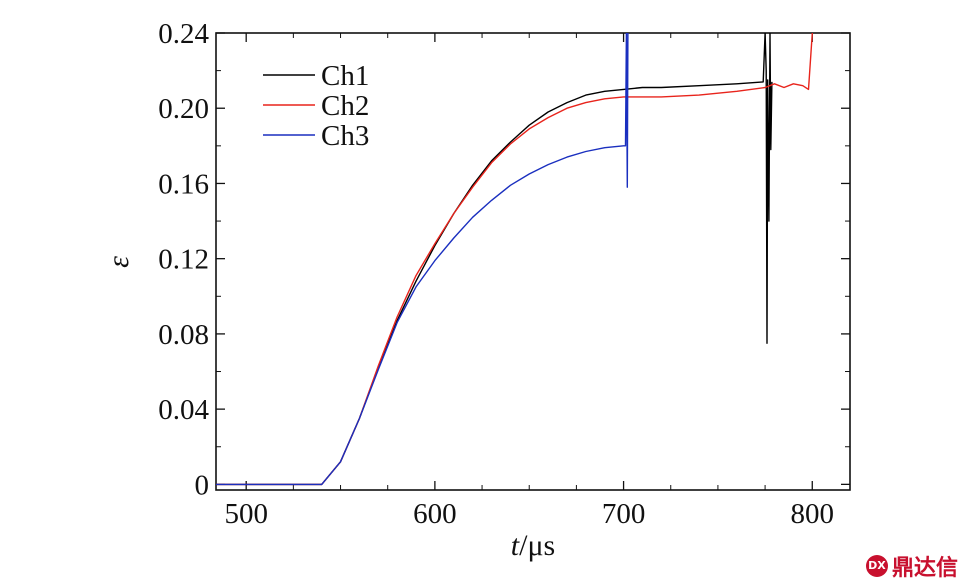  What do you see at coordinates (876, 566) in the screenshot?
I see `logo-icon: DX` at bounding box center [876, 566].